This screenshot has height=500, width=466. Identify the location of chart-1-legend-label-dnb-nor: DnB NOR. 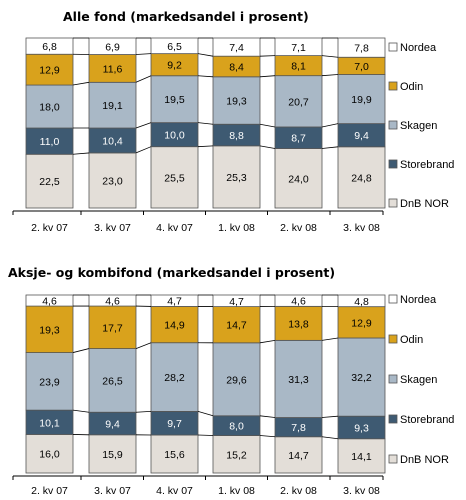
(424, 204).